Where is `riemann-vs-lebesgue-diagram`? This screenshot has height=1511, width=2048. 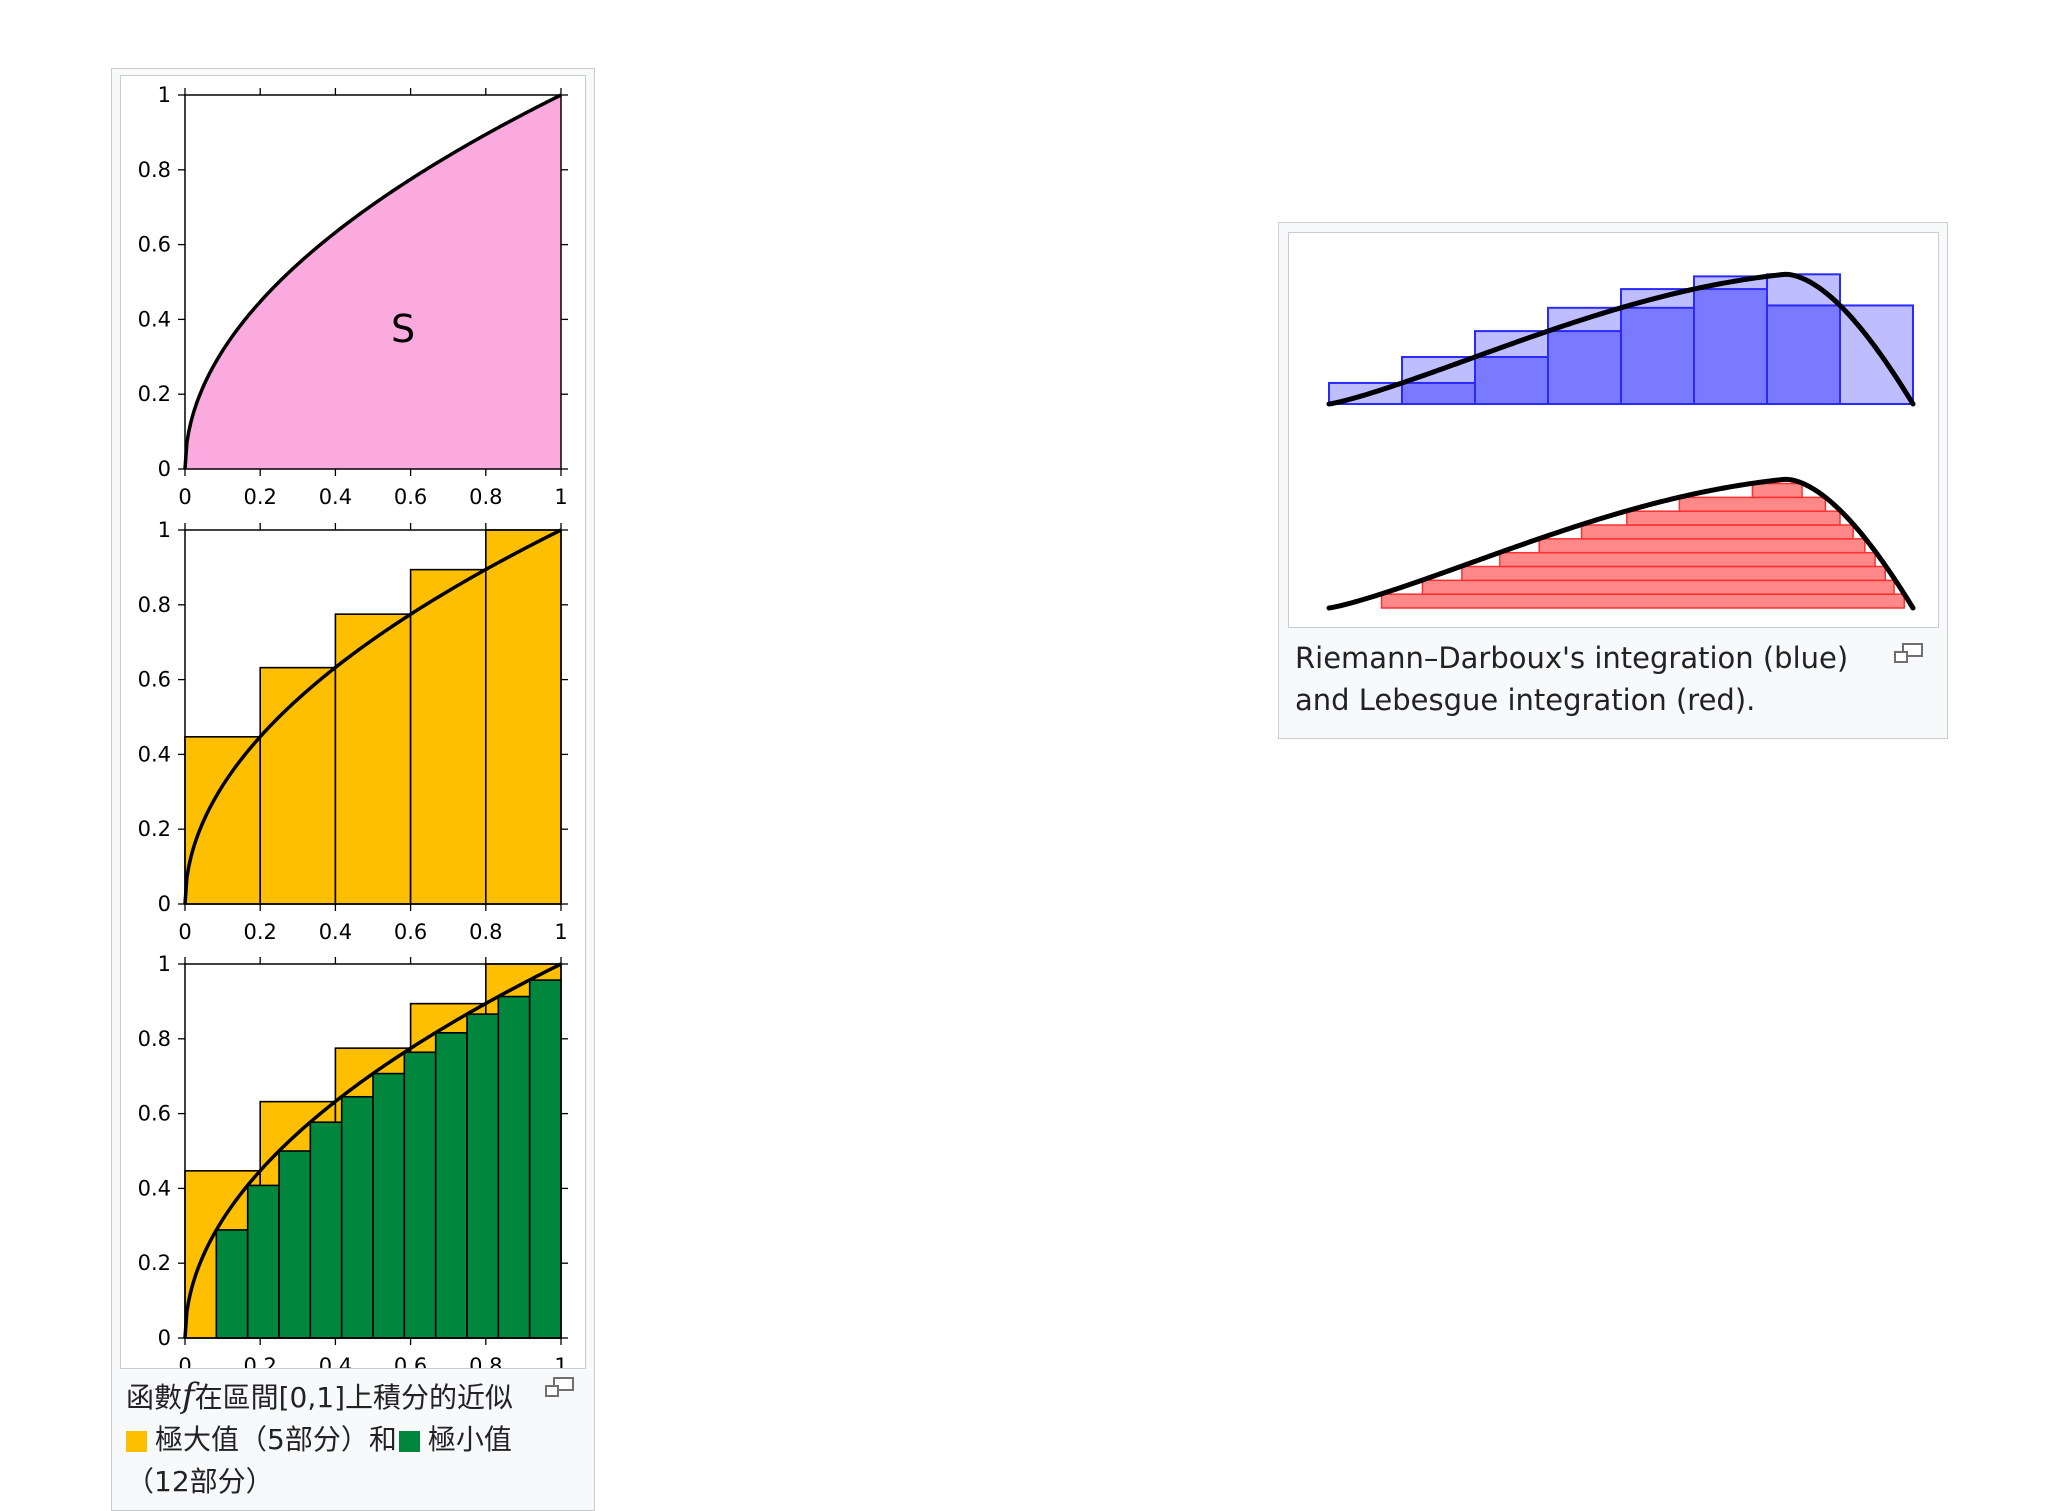 riemann-vs-lebesgue-diagram is located at coordinates (1621, 441).